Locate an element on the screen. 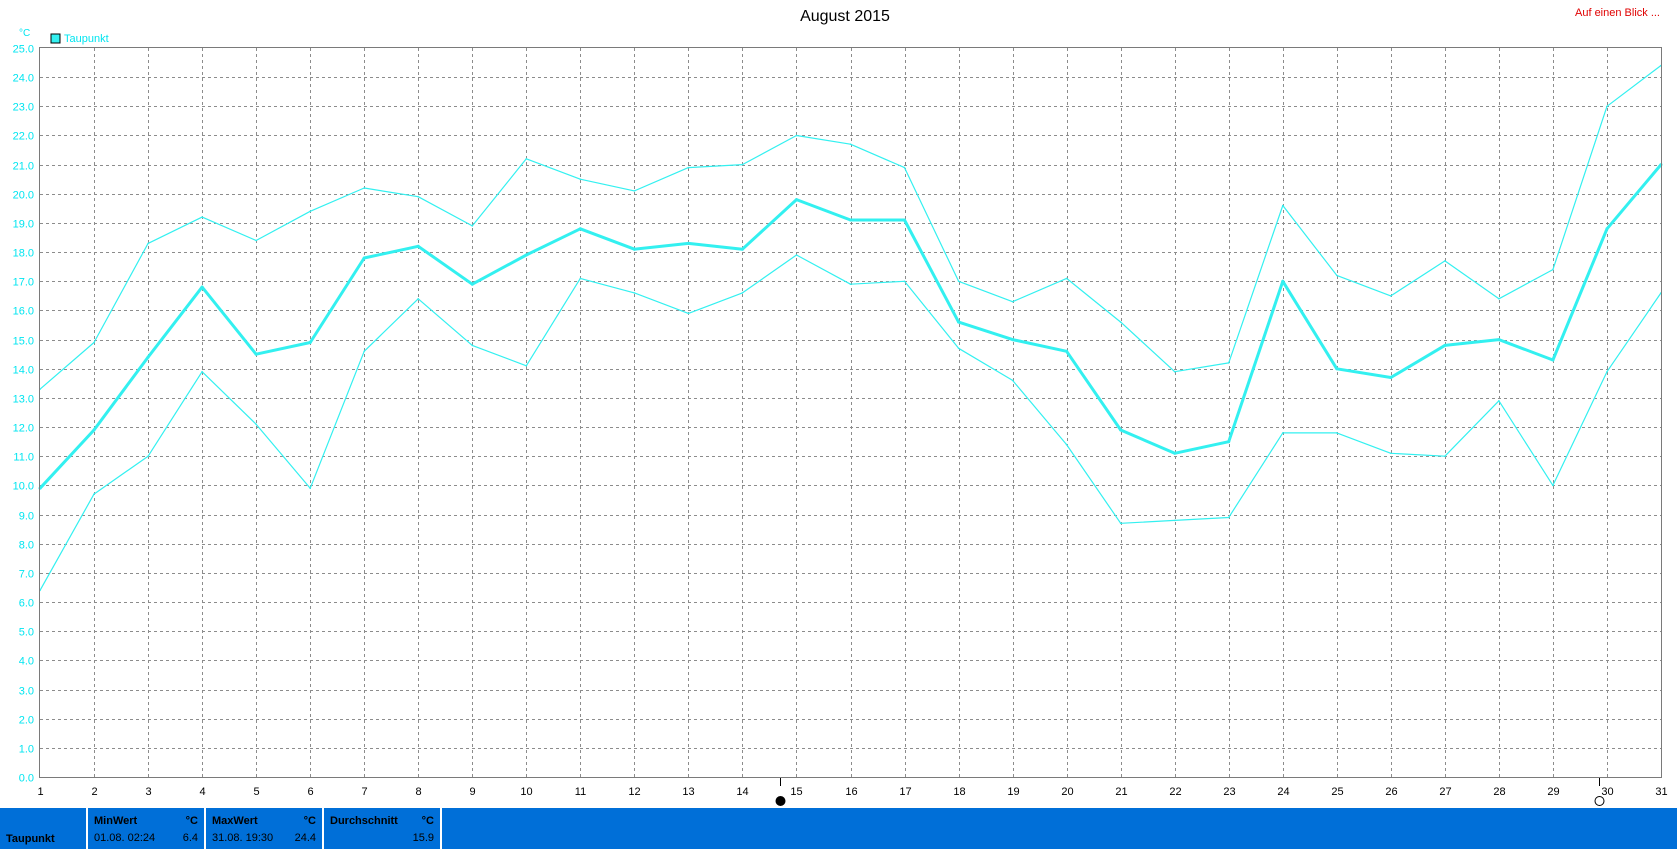 The width and height of the screenshot is (1677, 849). x-tick-label: 17 is located at coordinates (905, 792).